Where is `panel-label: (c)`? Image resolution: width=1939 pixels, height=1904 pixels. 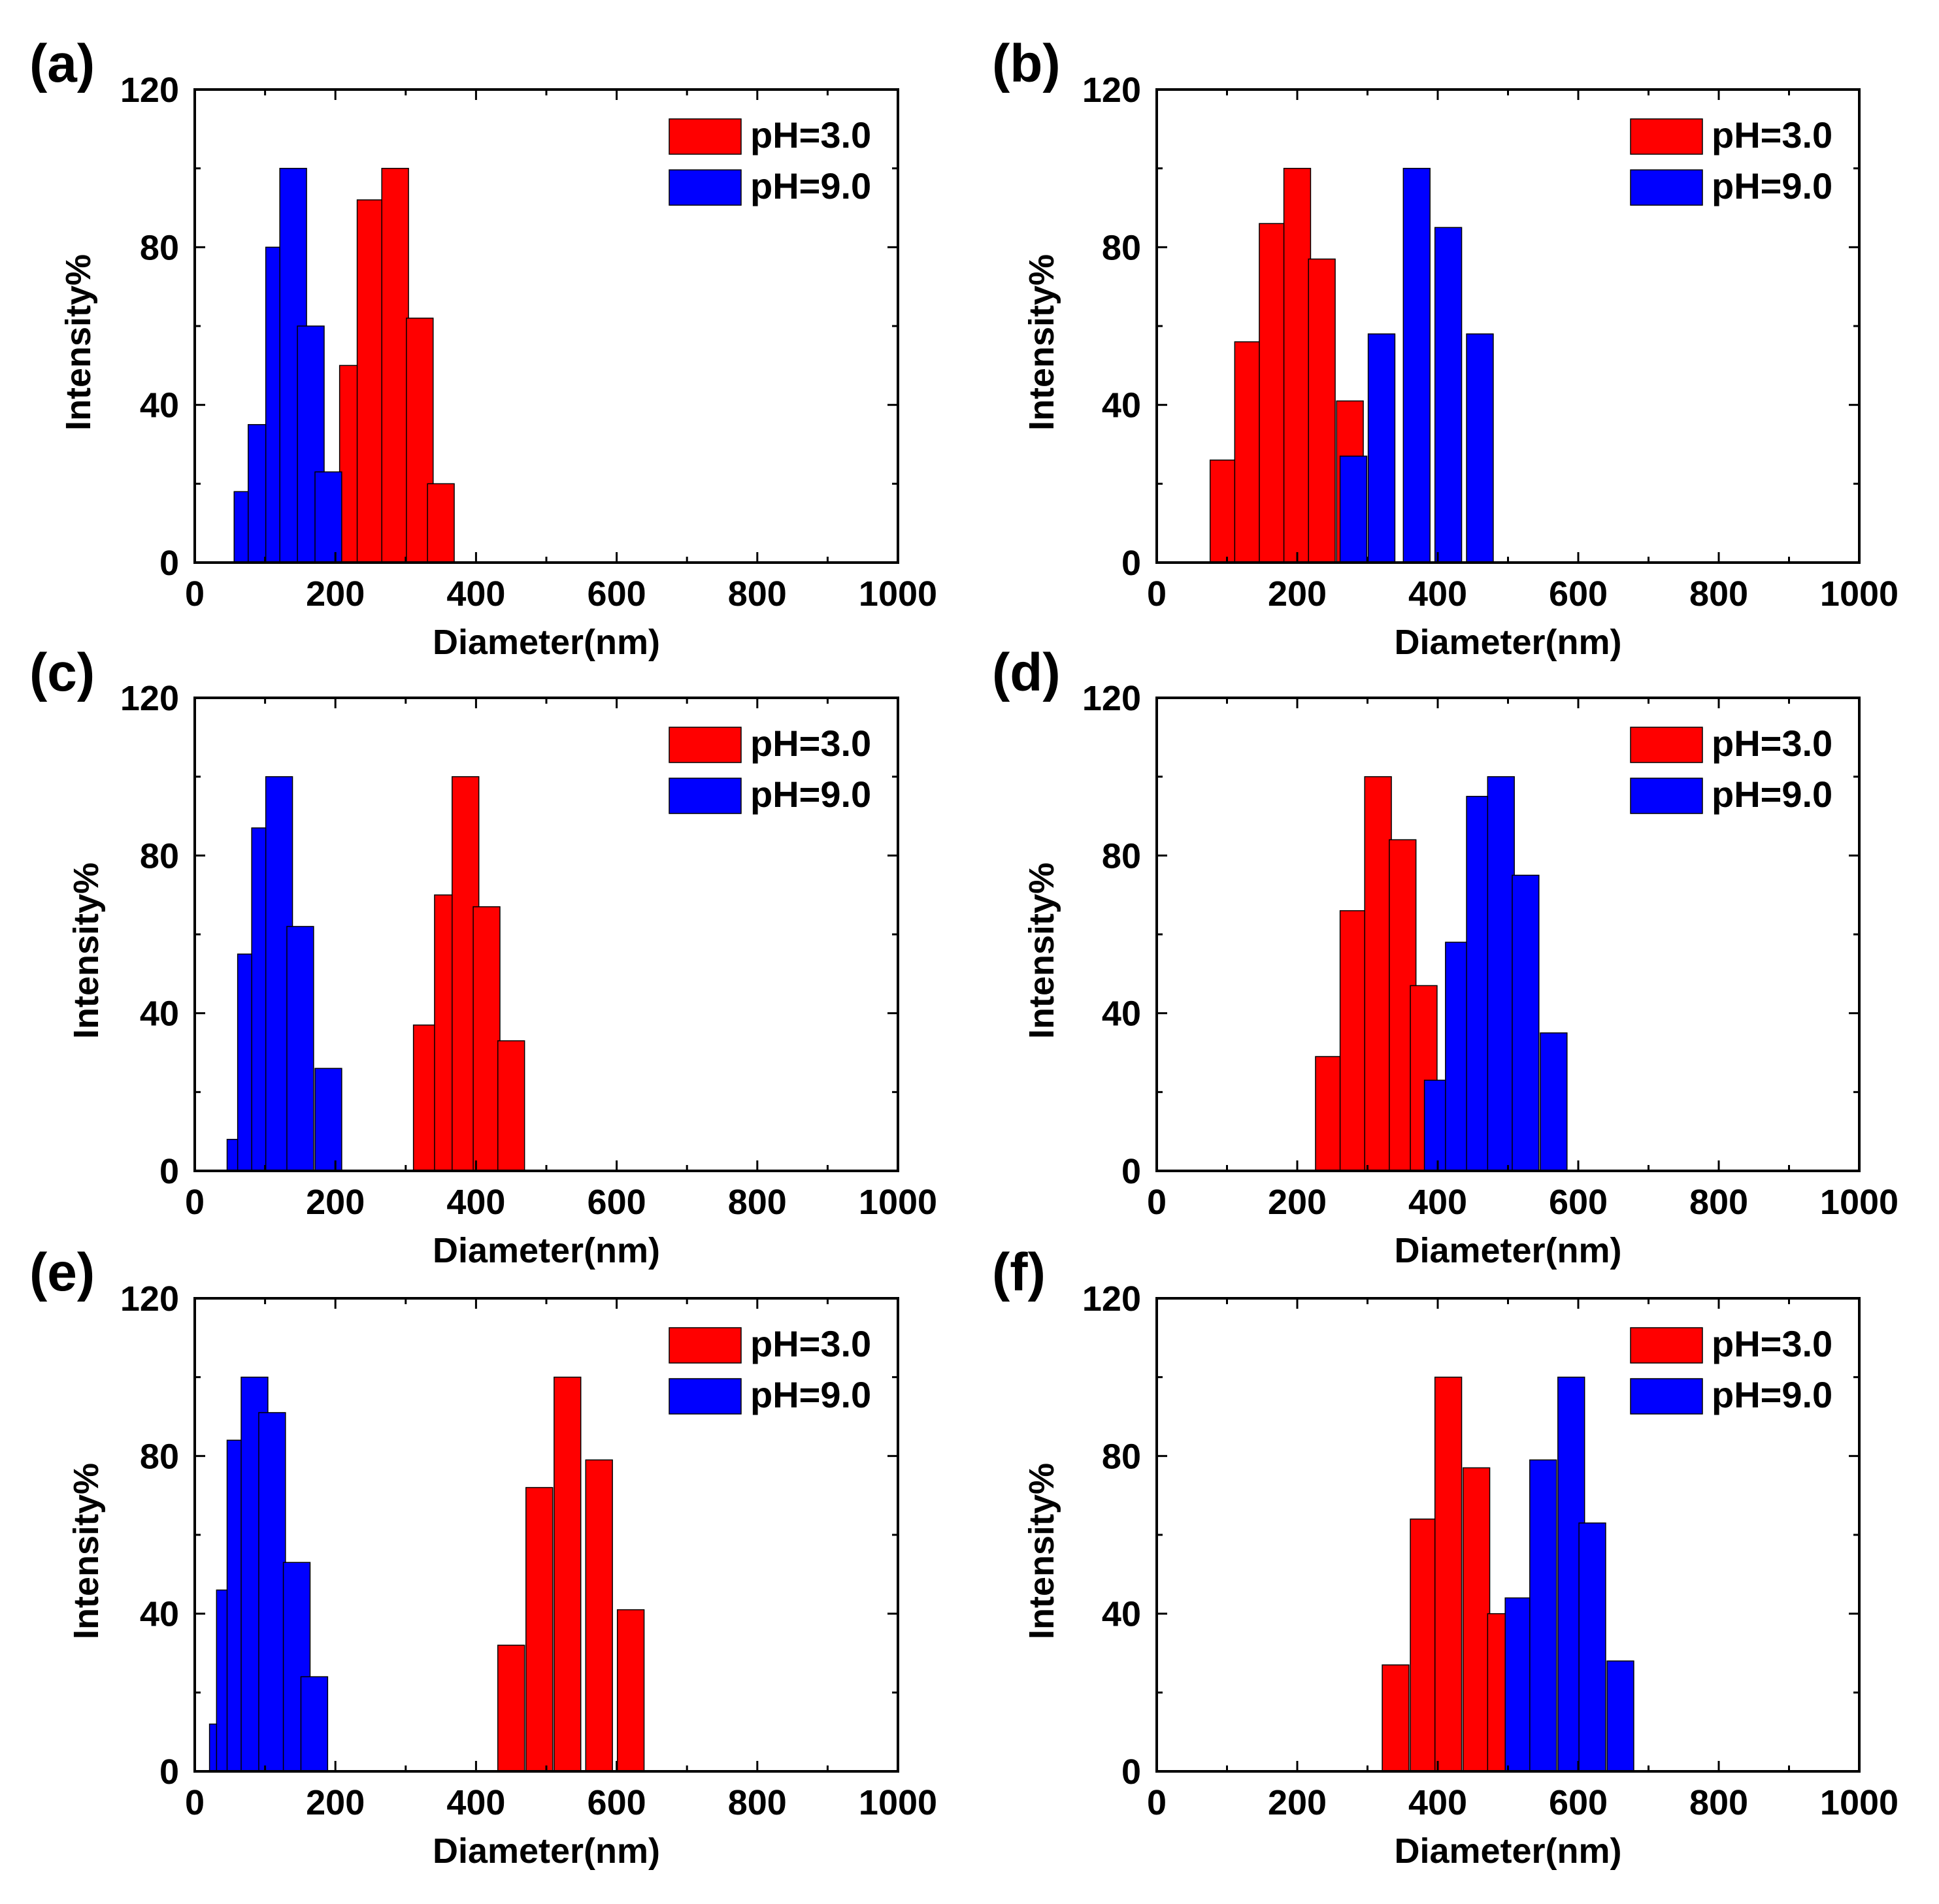 panel-label: (c) is located at coordinates (62, 672).